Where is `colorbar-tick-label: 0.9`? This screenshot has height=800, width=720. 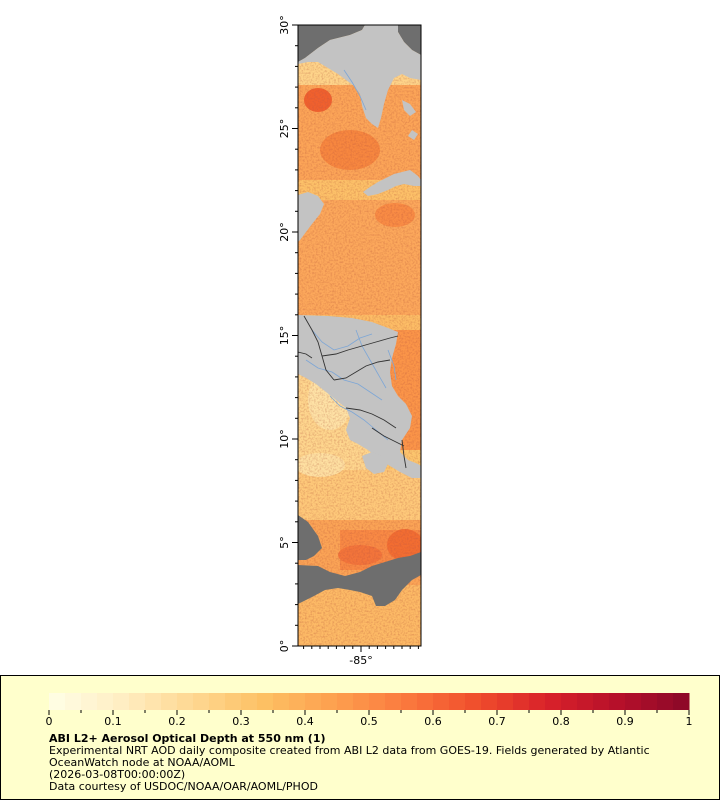 colorbar-tick-label: 0.9 is located at coordinates (625, 721).